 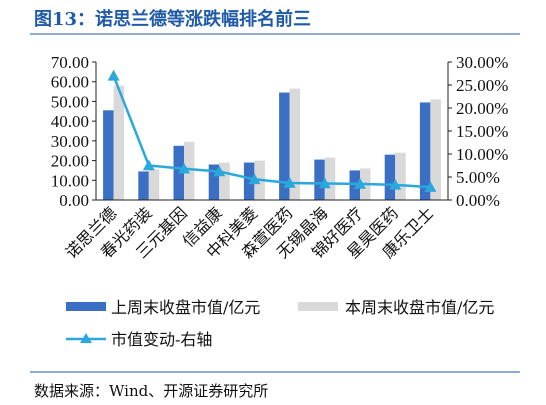 I want to click on left-tick-label-6: 60.00, so click(x=70, y=82).